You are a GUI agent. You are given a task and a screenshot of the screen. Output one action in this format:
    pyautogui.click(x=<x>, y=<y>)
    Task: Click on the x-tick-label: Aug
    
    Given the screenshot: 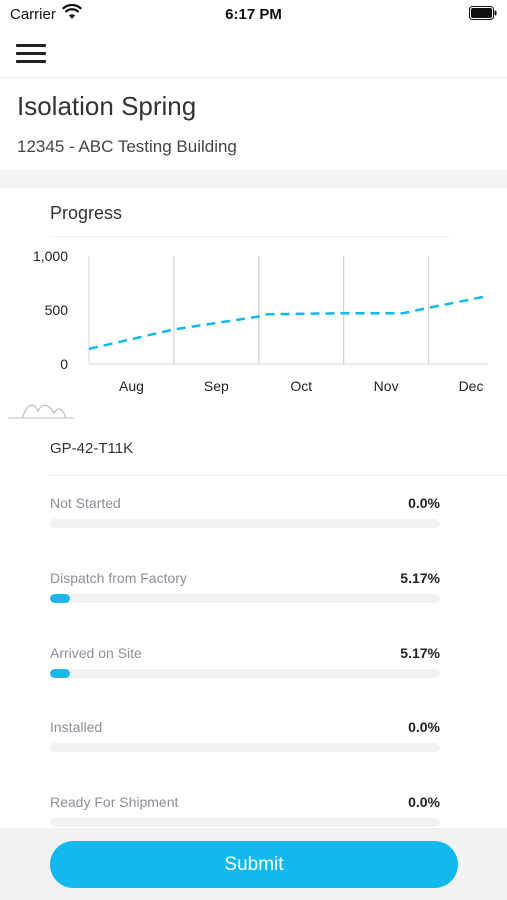 What is the action you would take?
    pyautogui.click(x=131, y=386)
    